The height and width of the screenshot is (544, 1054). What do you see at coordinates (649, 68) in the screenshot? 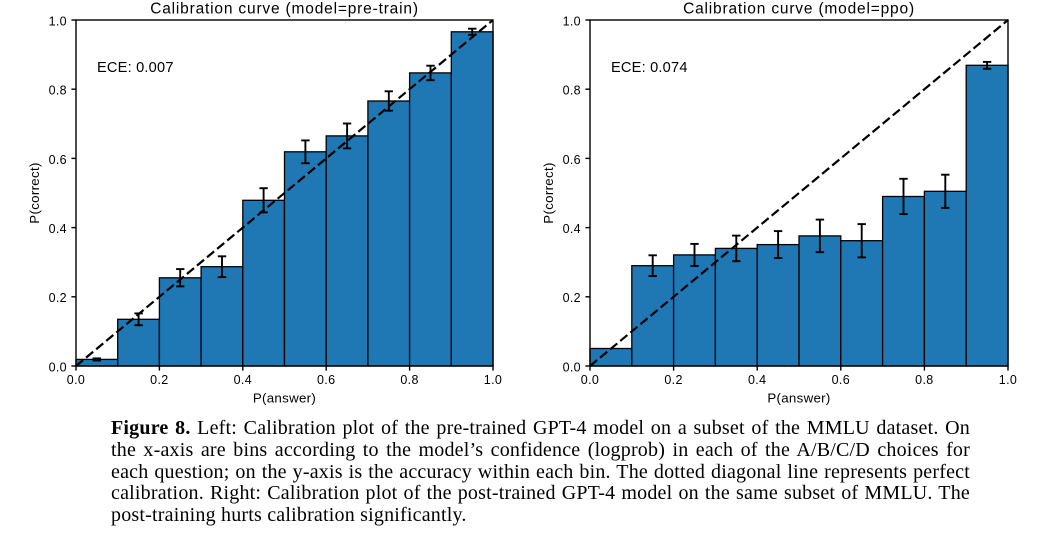
I see `svg-text: ECE: 0.074` at bounding box center [649, 68].